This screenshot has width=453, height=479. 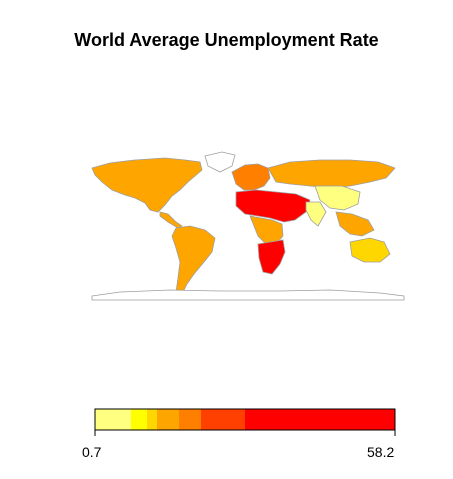 I want to click on map-region-china, so click(x=337, y=198).